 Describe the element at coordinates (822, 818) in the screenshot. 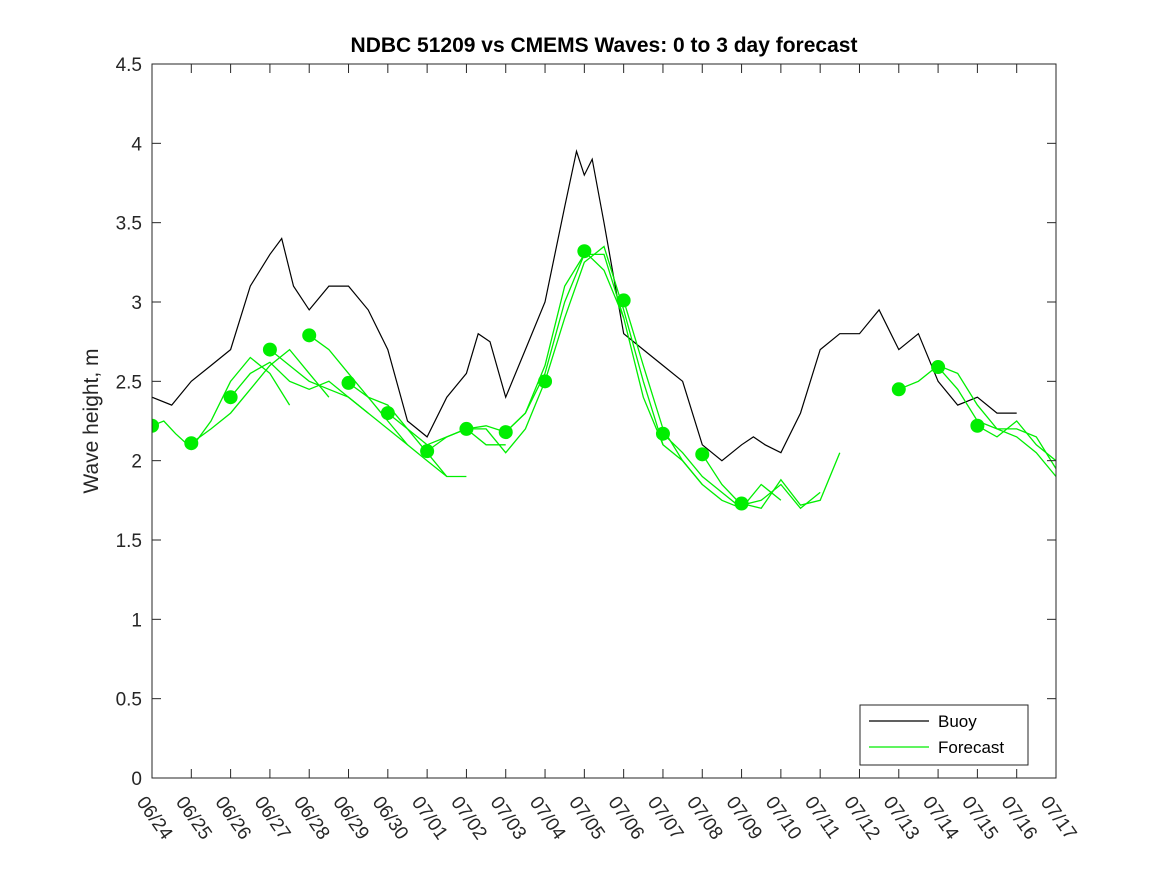

I see `x-tick-label: 07/11` at that location.